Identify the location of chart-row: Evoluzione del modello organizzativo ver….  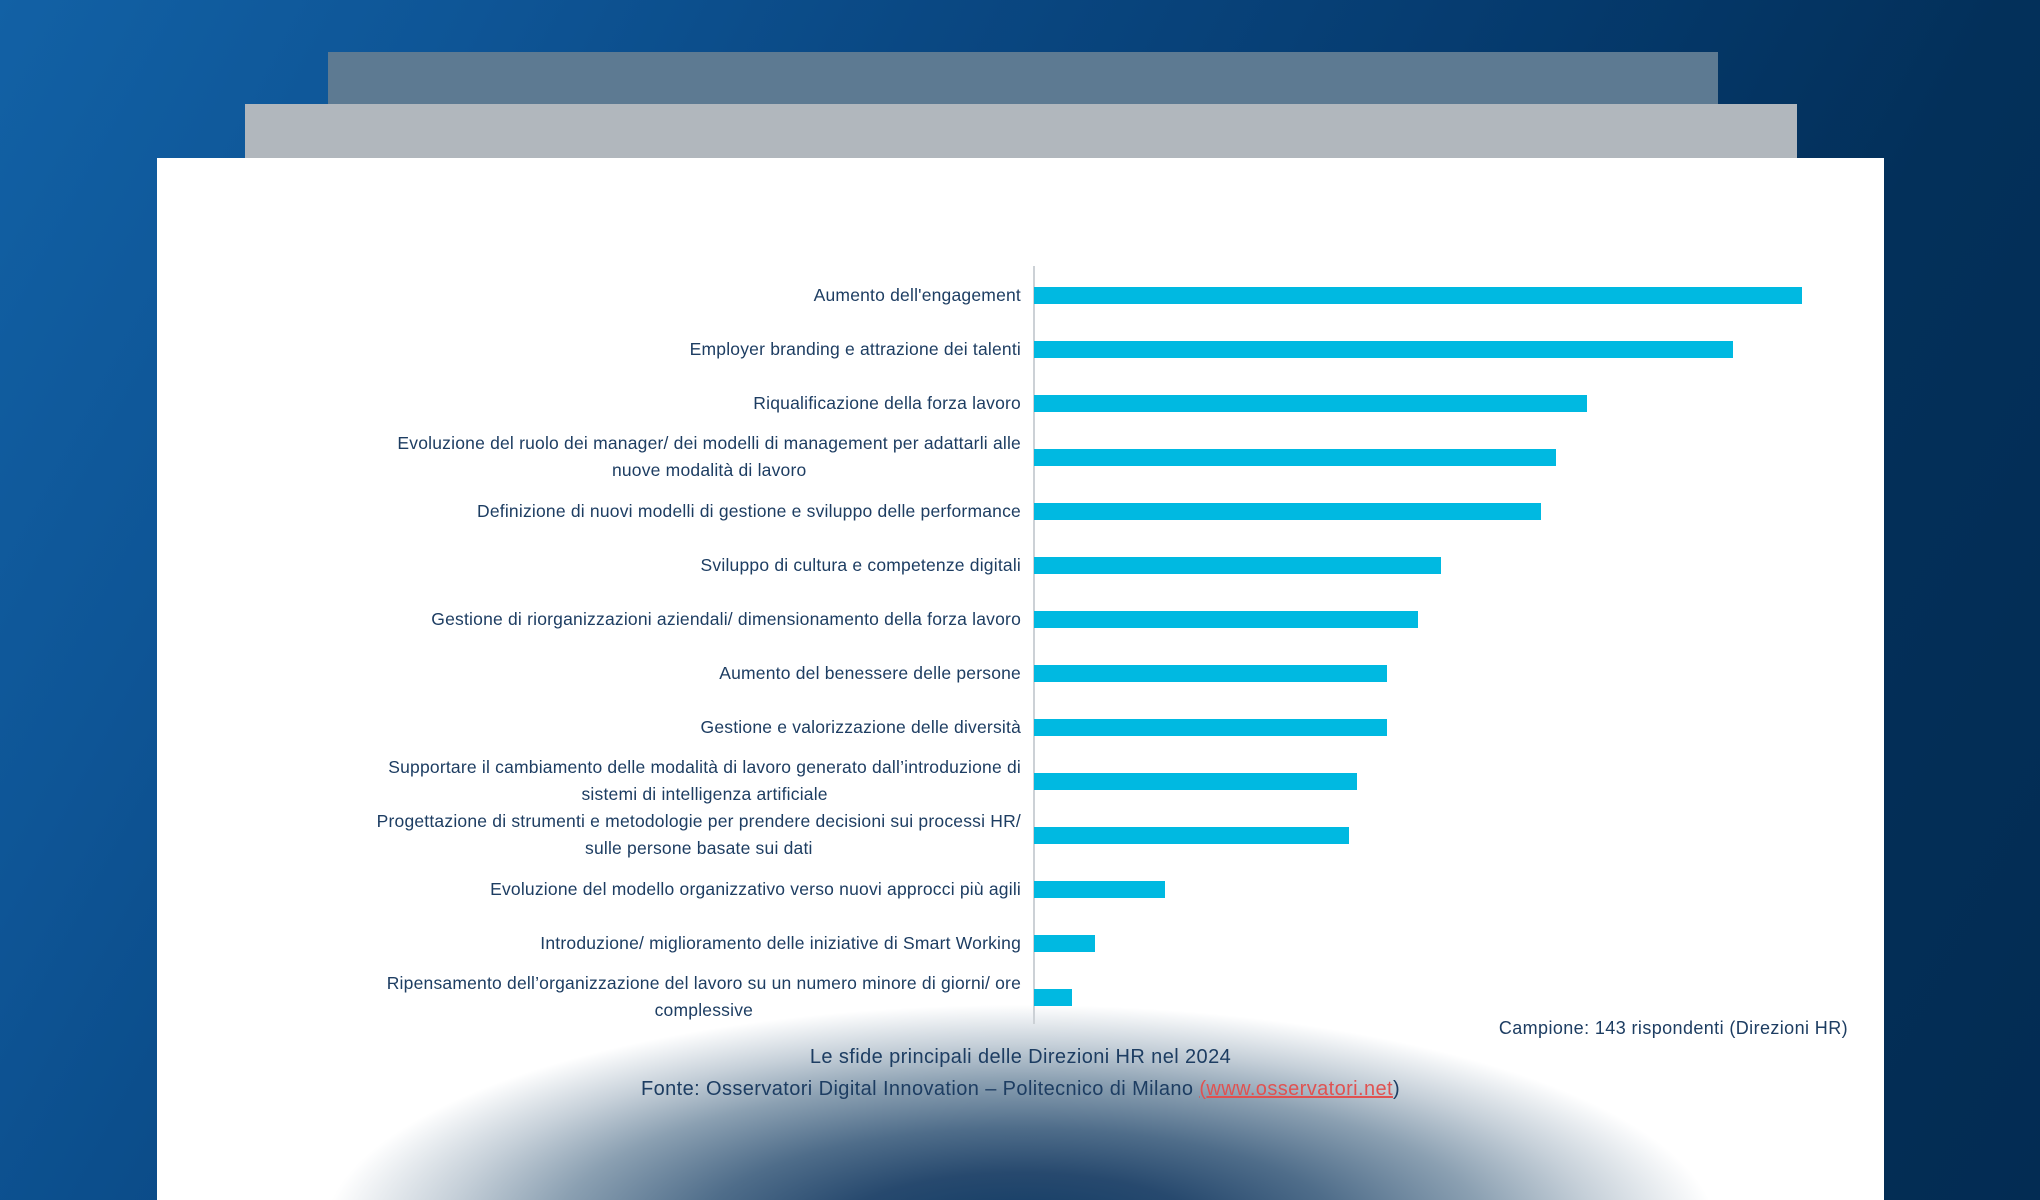
(1020, 889).